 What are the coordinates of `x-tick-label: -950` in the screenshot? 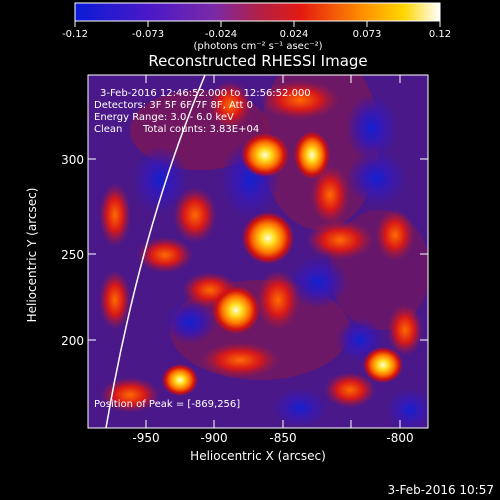 It's located at (145, 438).